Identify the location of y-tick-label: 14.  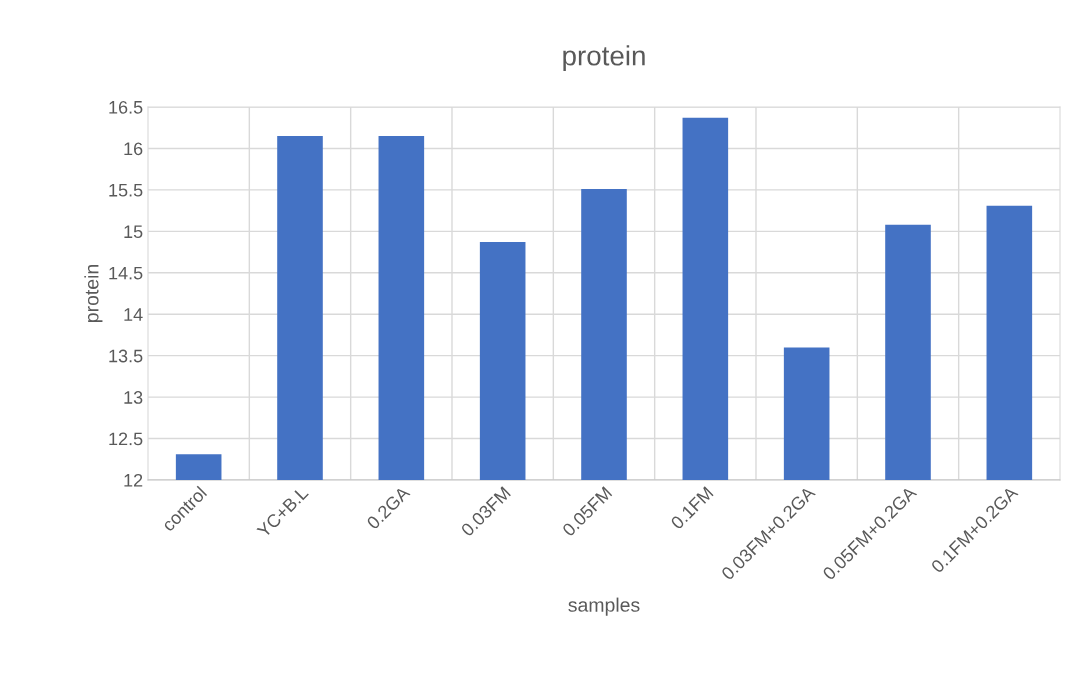
(133, 314).